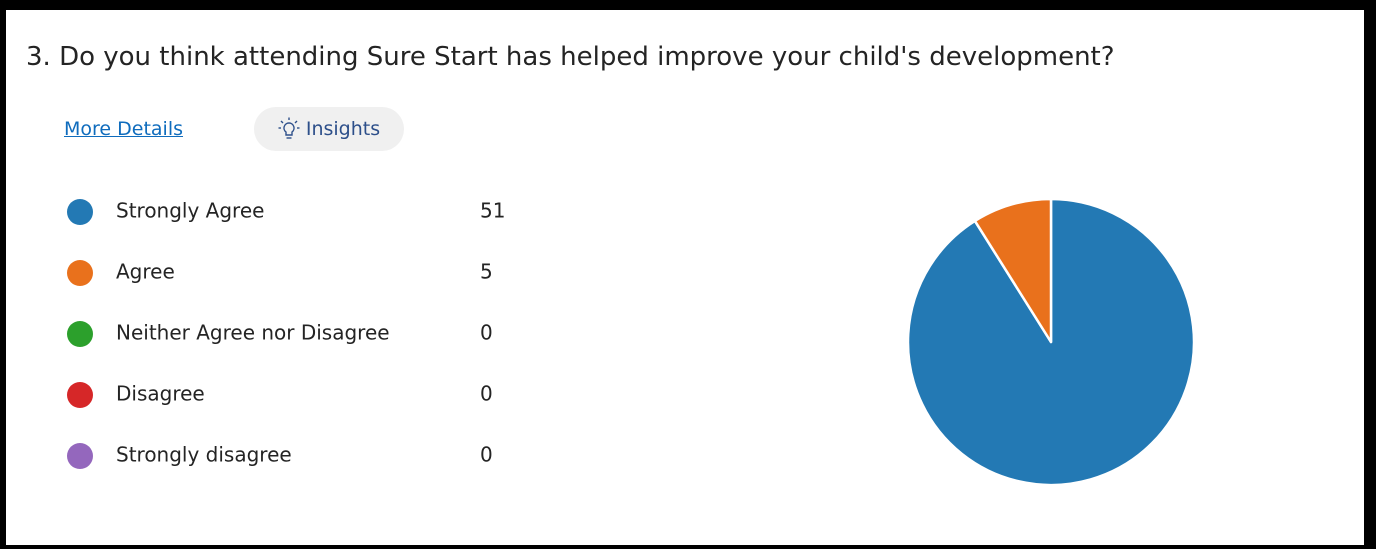 The height and width of the screenshot is (549, 1376). What do you see at coordinates (289, 128) in the screenshot?
I see `bulb-icon` at bounding box center [289, 128].